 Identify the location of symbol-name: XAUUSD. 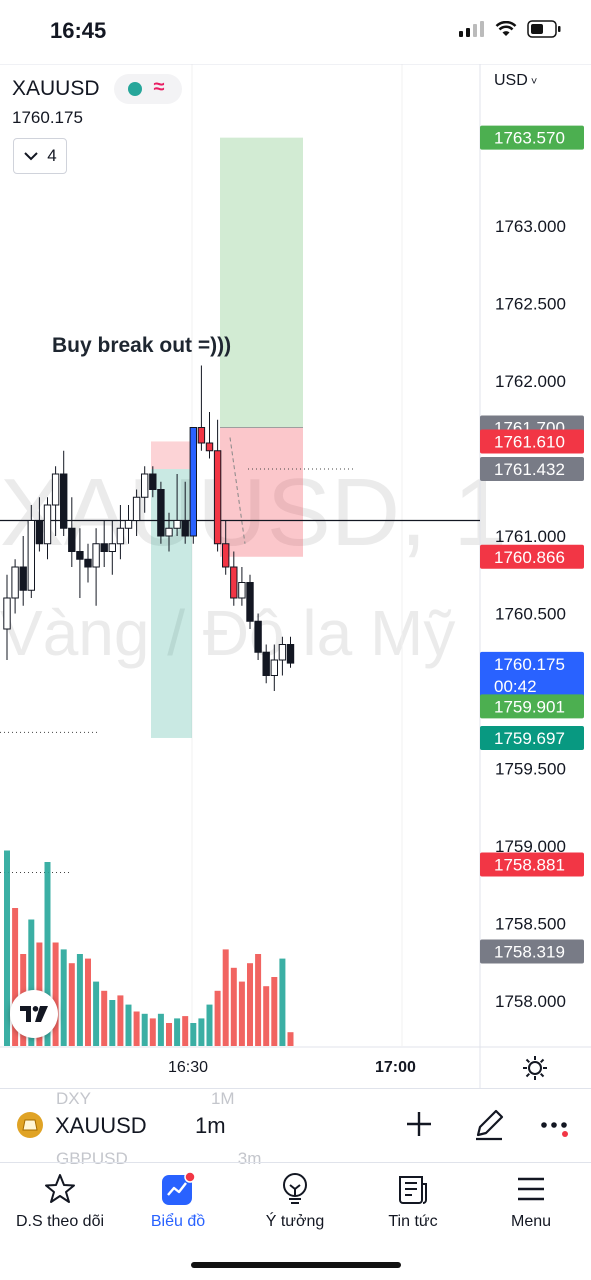
(56, 88).